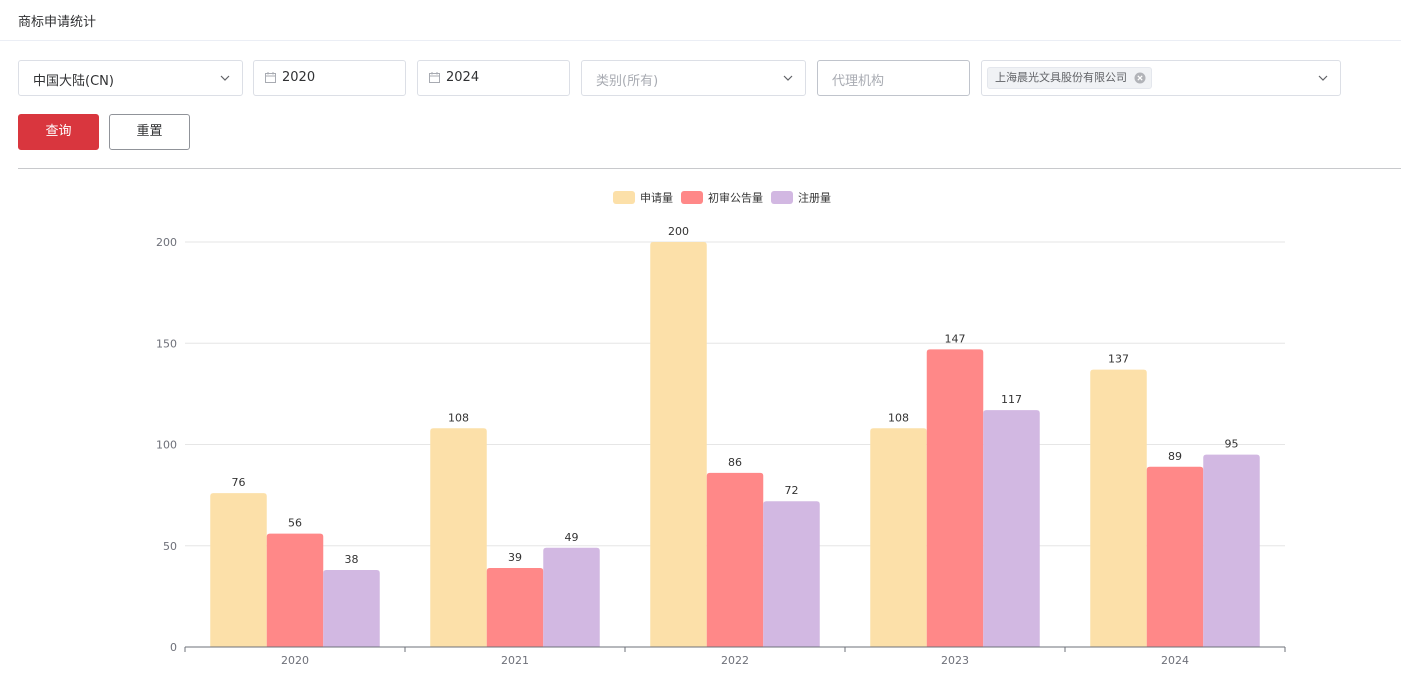  What do you see at coordinates (170, 546) in the screenshot?
I see `y-tick-label: 50` at bounding box center [170, 546].